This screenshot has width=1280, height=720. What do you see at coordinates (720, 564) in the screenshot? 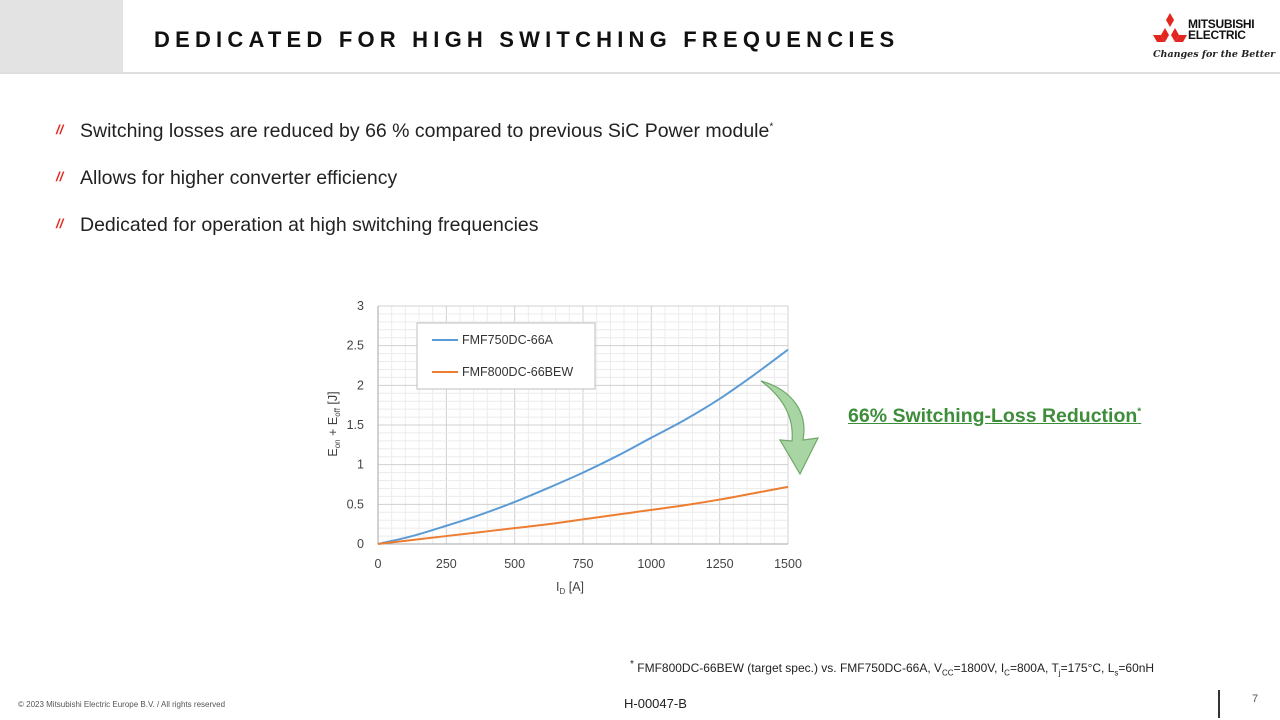
I see `x-tick-label: 1250` at bounding box center [720, 564].